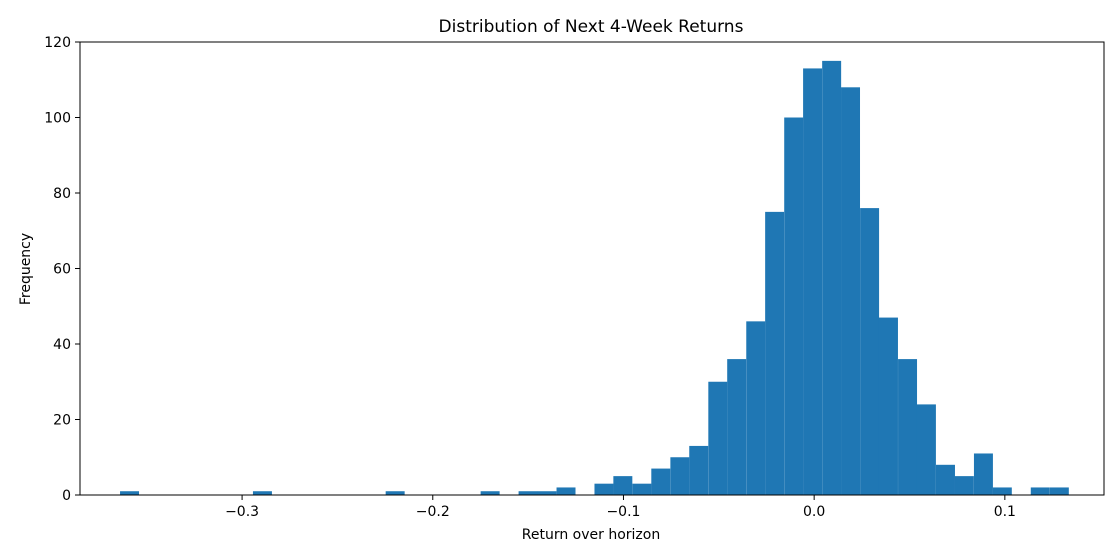 The image size is (1120, 560). I want to click on y-tick-label: 0, so click(66, 496).